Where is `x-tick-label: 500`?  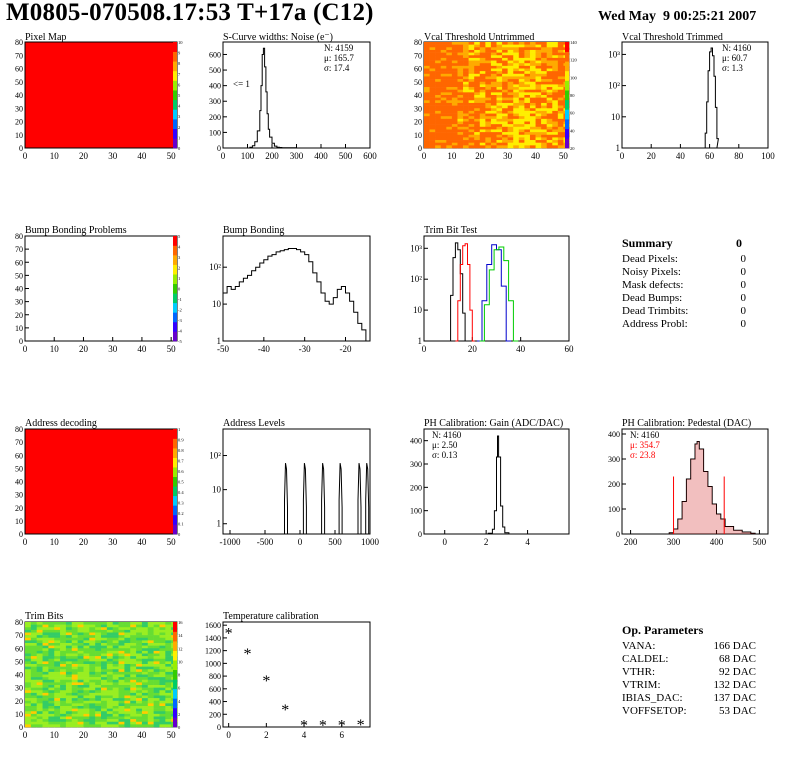 x-tick-label: 500 is located at coordinates (335, 542).